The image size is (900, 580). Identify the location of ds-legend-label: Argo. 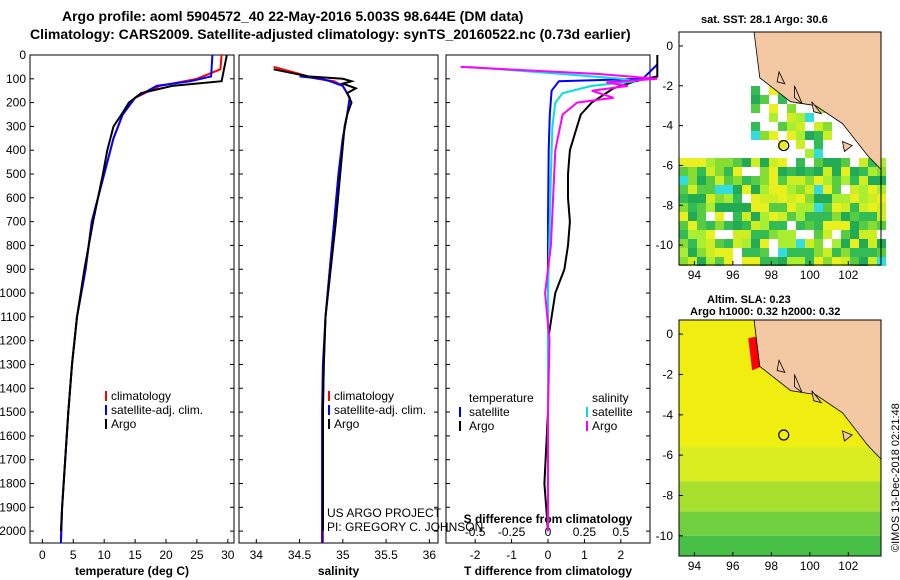
(605, 426).